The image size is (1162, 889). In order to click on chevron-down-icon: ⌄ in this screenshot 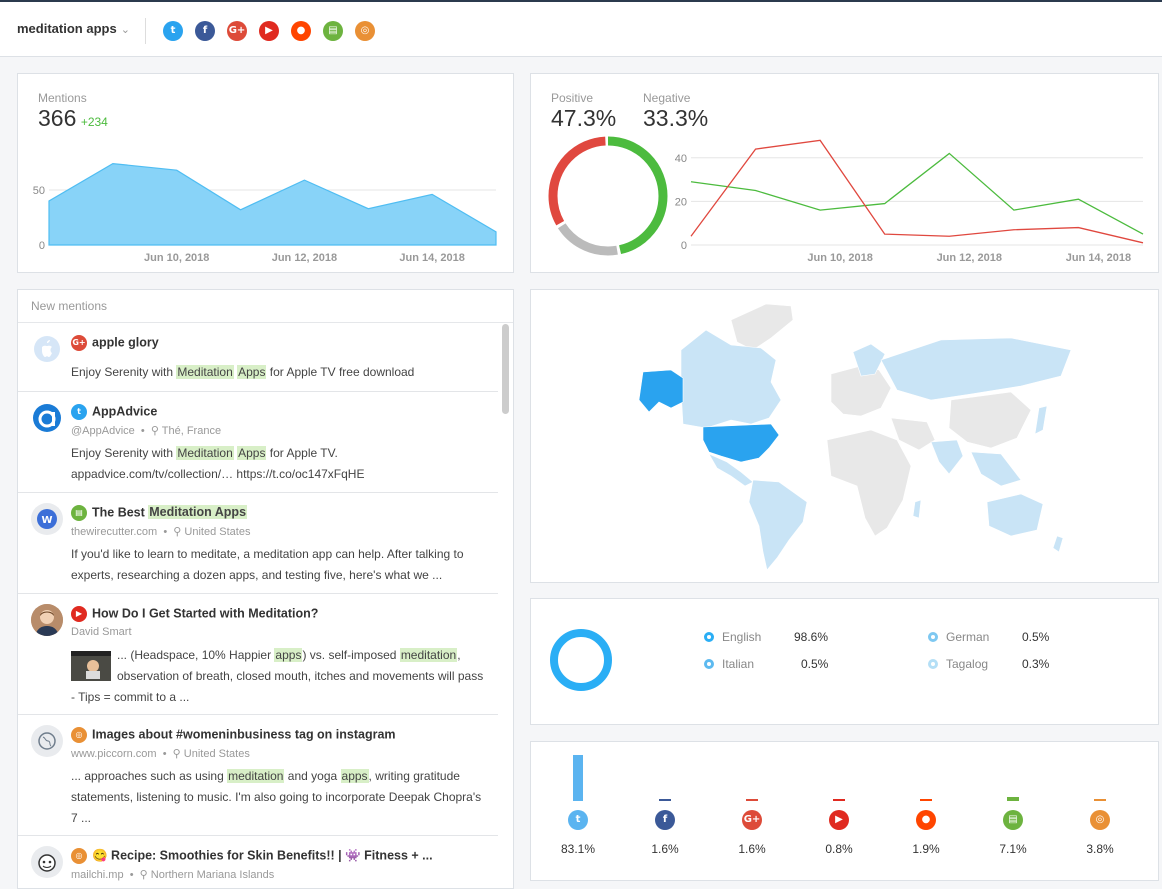, I will do `click(125, 30)`.